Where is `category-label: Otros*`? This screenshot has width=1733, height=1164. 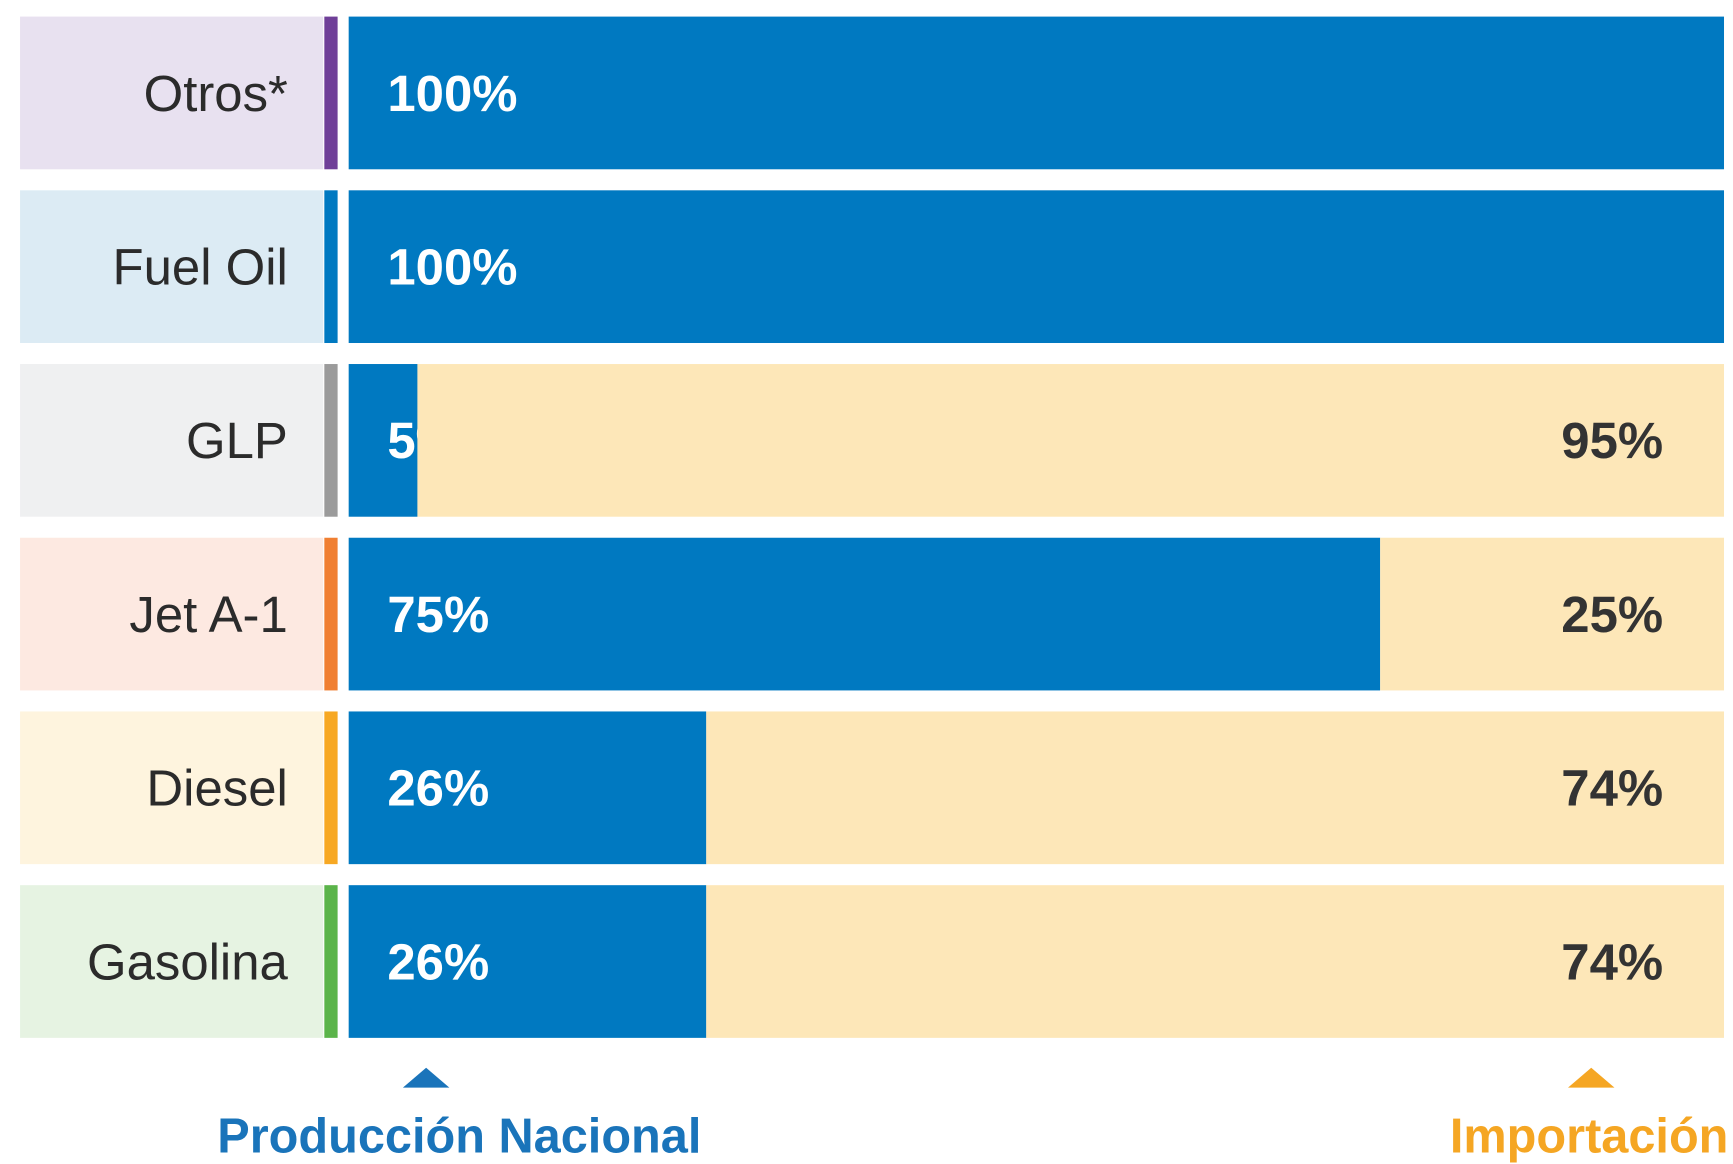
category-label: Otros* is located at coordinates (216, 93).